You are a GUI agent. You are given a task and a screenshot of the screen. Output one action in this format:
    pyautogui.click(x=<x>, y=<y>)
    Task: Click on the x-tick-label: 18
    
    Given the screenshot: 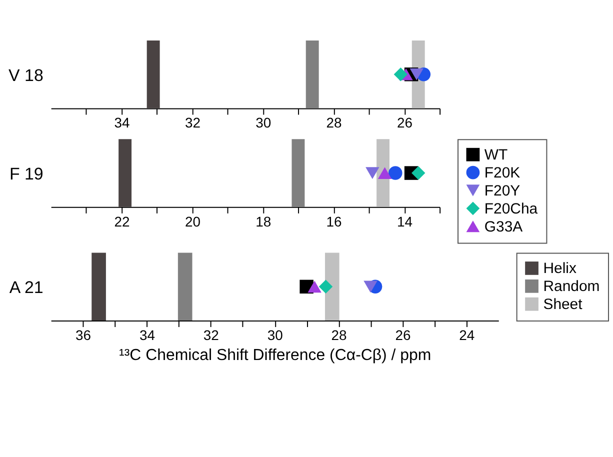 What is the action you would take?
    pyautogui.click(x=264, y=221)
    